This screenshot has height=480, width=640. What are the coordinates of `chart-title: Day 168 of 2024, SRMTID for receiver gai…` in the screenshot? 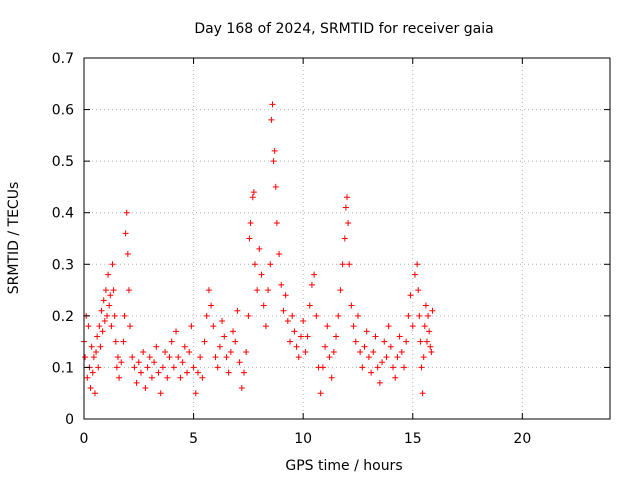 It's located at (343, 29).